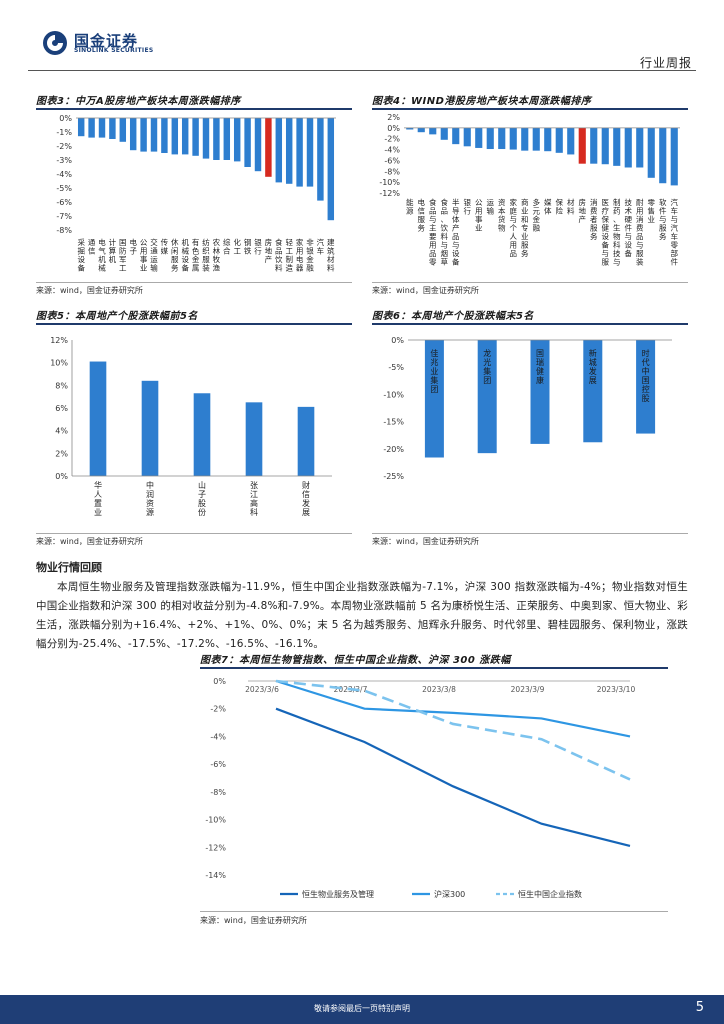 Image resolution: width=724 pixels, height=1024 pixels. What do you see at coordinates (59, 340) in the screenshot?
I see `y-tick-label: 12%` at bounding box center [59, 340].